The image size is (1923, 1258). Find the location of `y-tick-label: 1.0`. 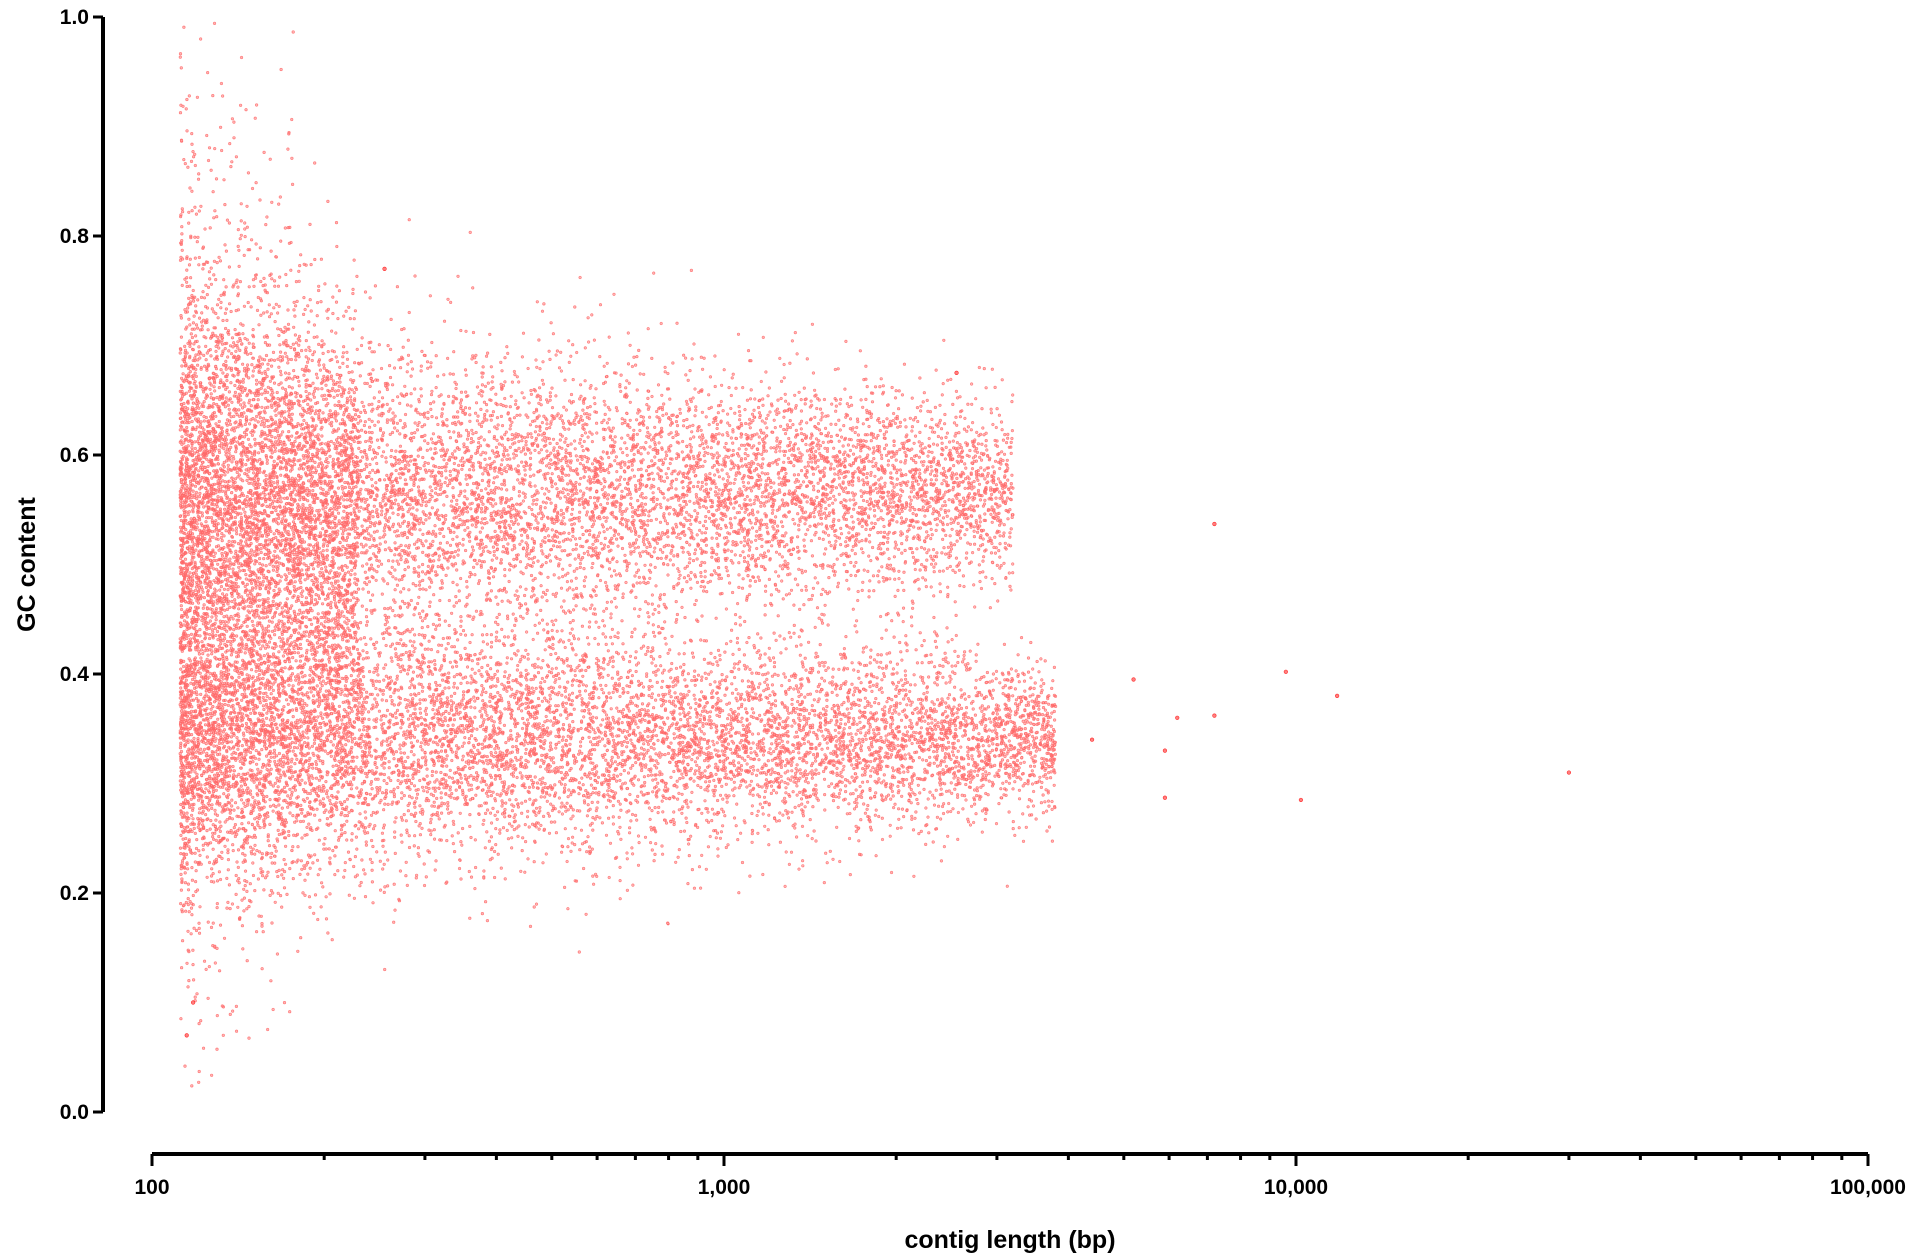

y-tick-label: 1.0 is located at coordinates (74, 17).